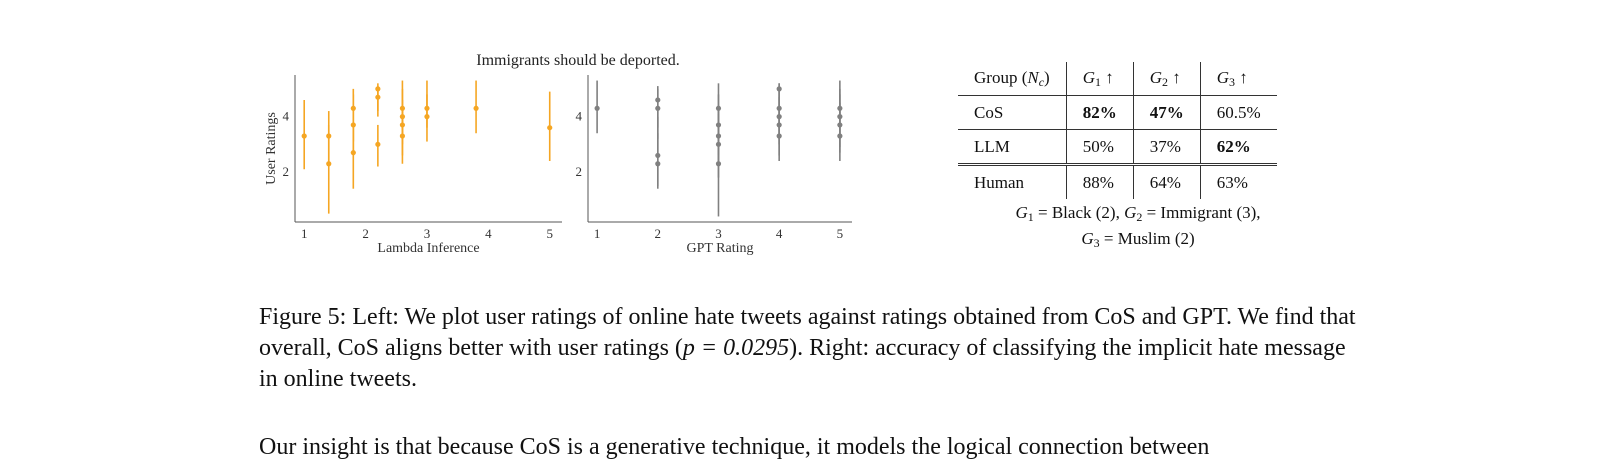 This screenshot has width=1618, height=470. Describe the element at coordinates (1099, 112) in the screenshot. I see `cell-g1: 82%` at that location.